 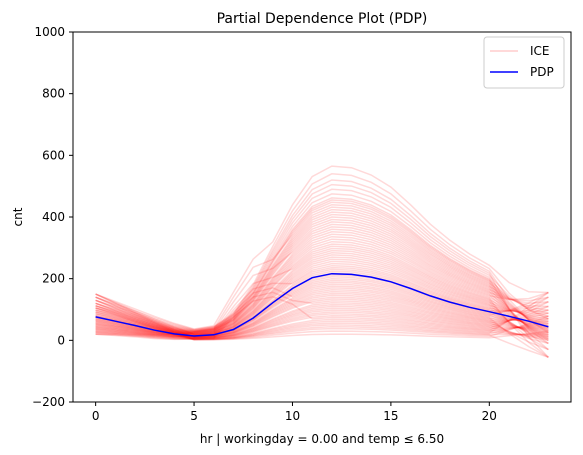 I want to click on x-axis: 0 5 10 15 20, so click(x=294, y=412).